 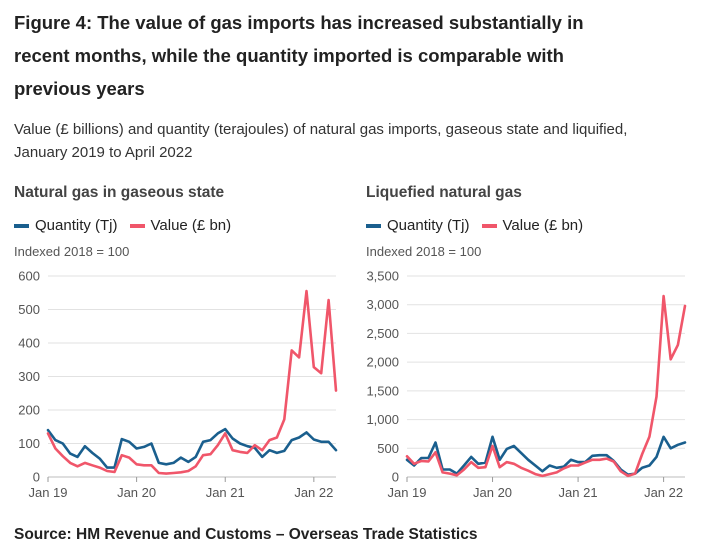 What do you see at coordinates (382, 304) in the screenshot?
I see `y-tick-label: 3,000` at bounding box center [382, 304].